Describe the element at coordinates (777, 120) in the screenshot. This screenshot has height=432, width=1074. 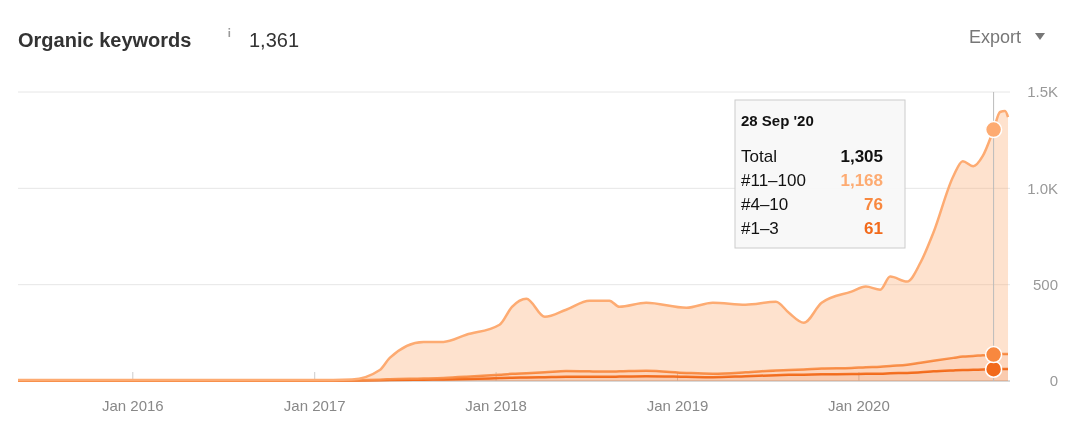
I see `annotation: 28 Sep '20` at that location.